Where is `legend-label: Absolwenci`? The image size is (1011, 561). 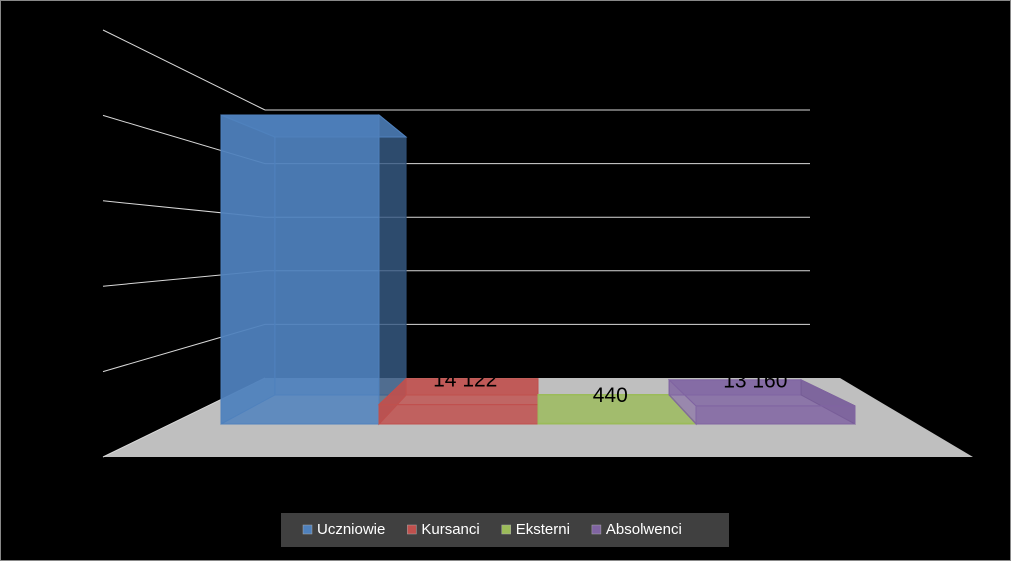 legend-label: Absolwenci is located at coordinates (644, 529).